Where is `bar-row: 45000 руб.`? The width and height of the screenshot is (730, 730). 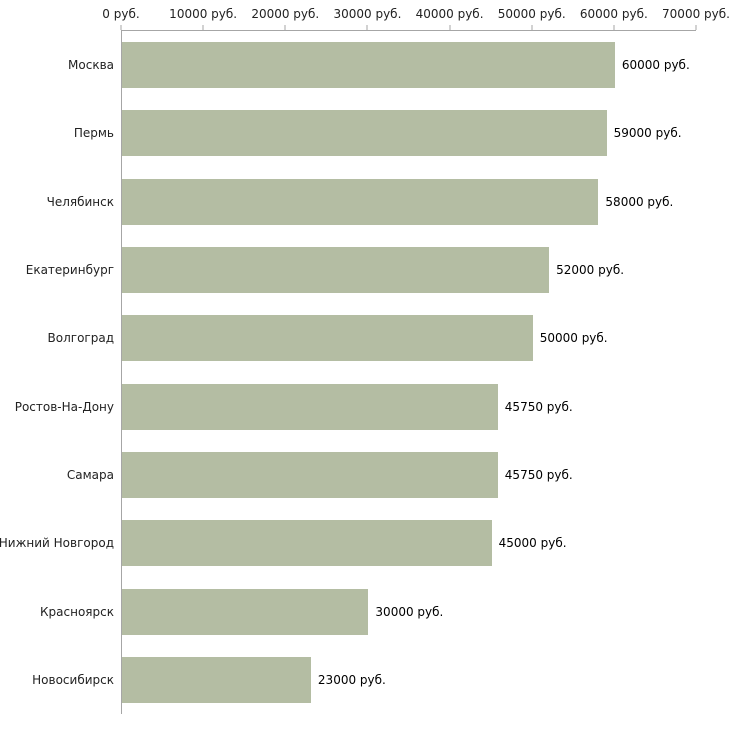 bar-row: 45000 руб. is located at coordinates (409, 543).